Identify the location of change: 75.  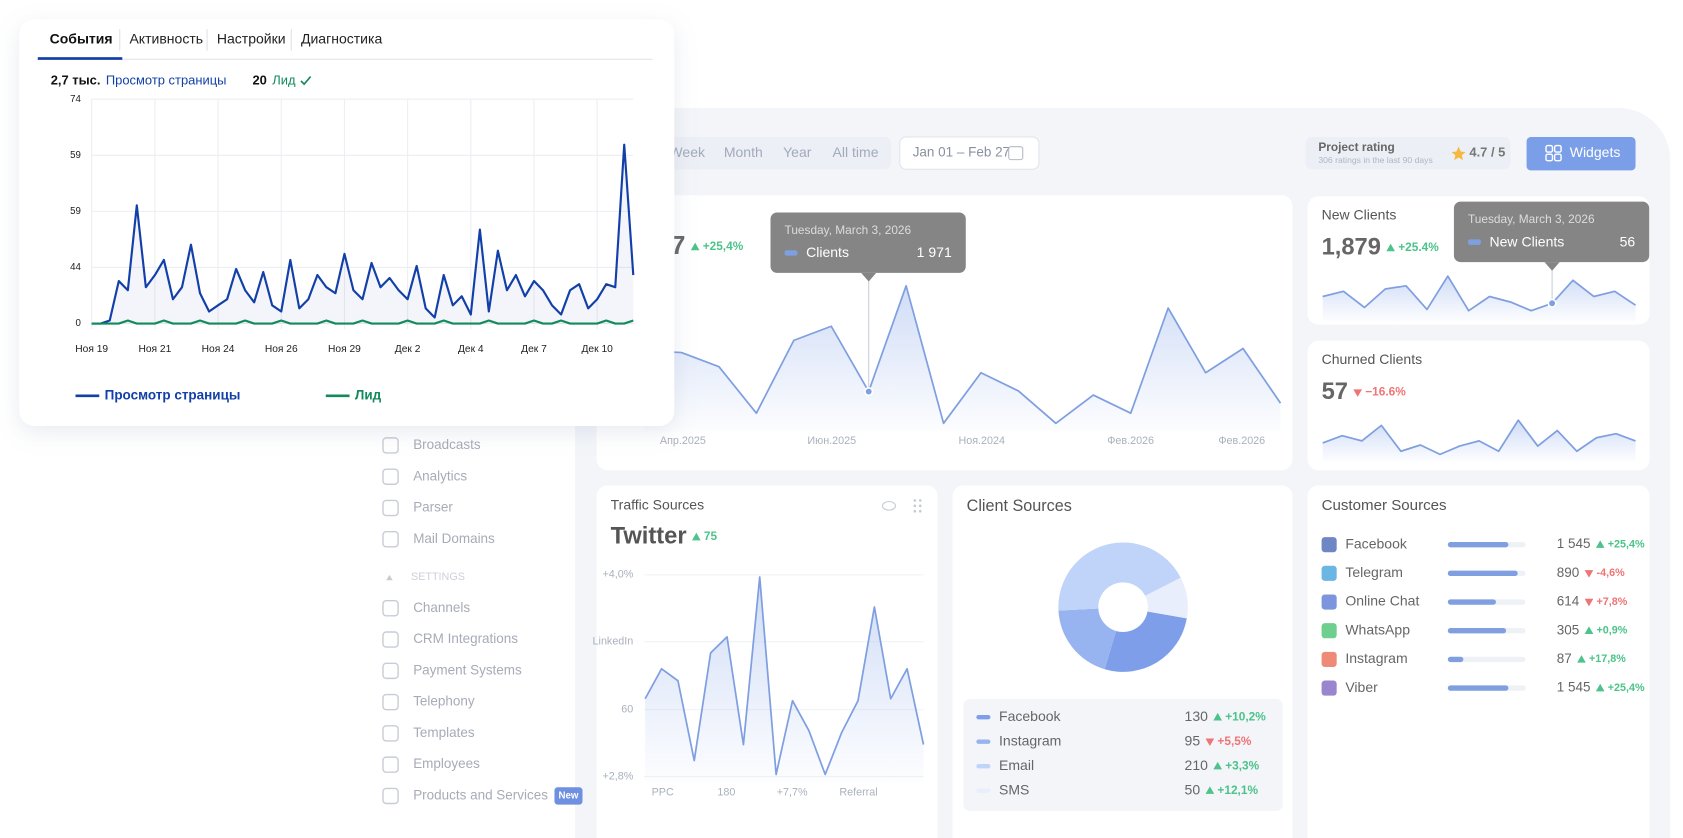
(711, 536).